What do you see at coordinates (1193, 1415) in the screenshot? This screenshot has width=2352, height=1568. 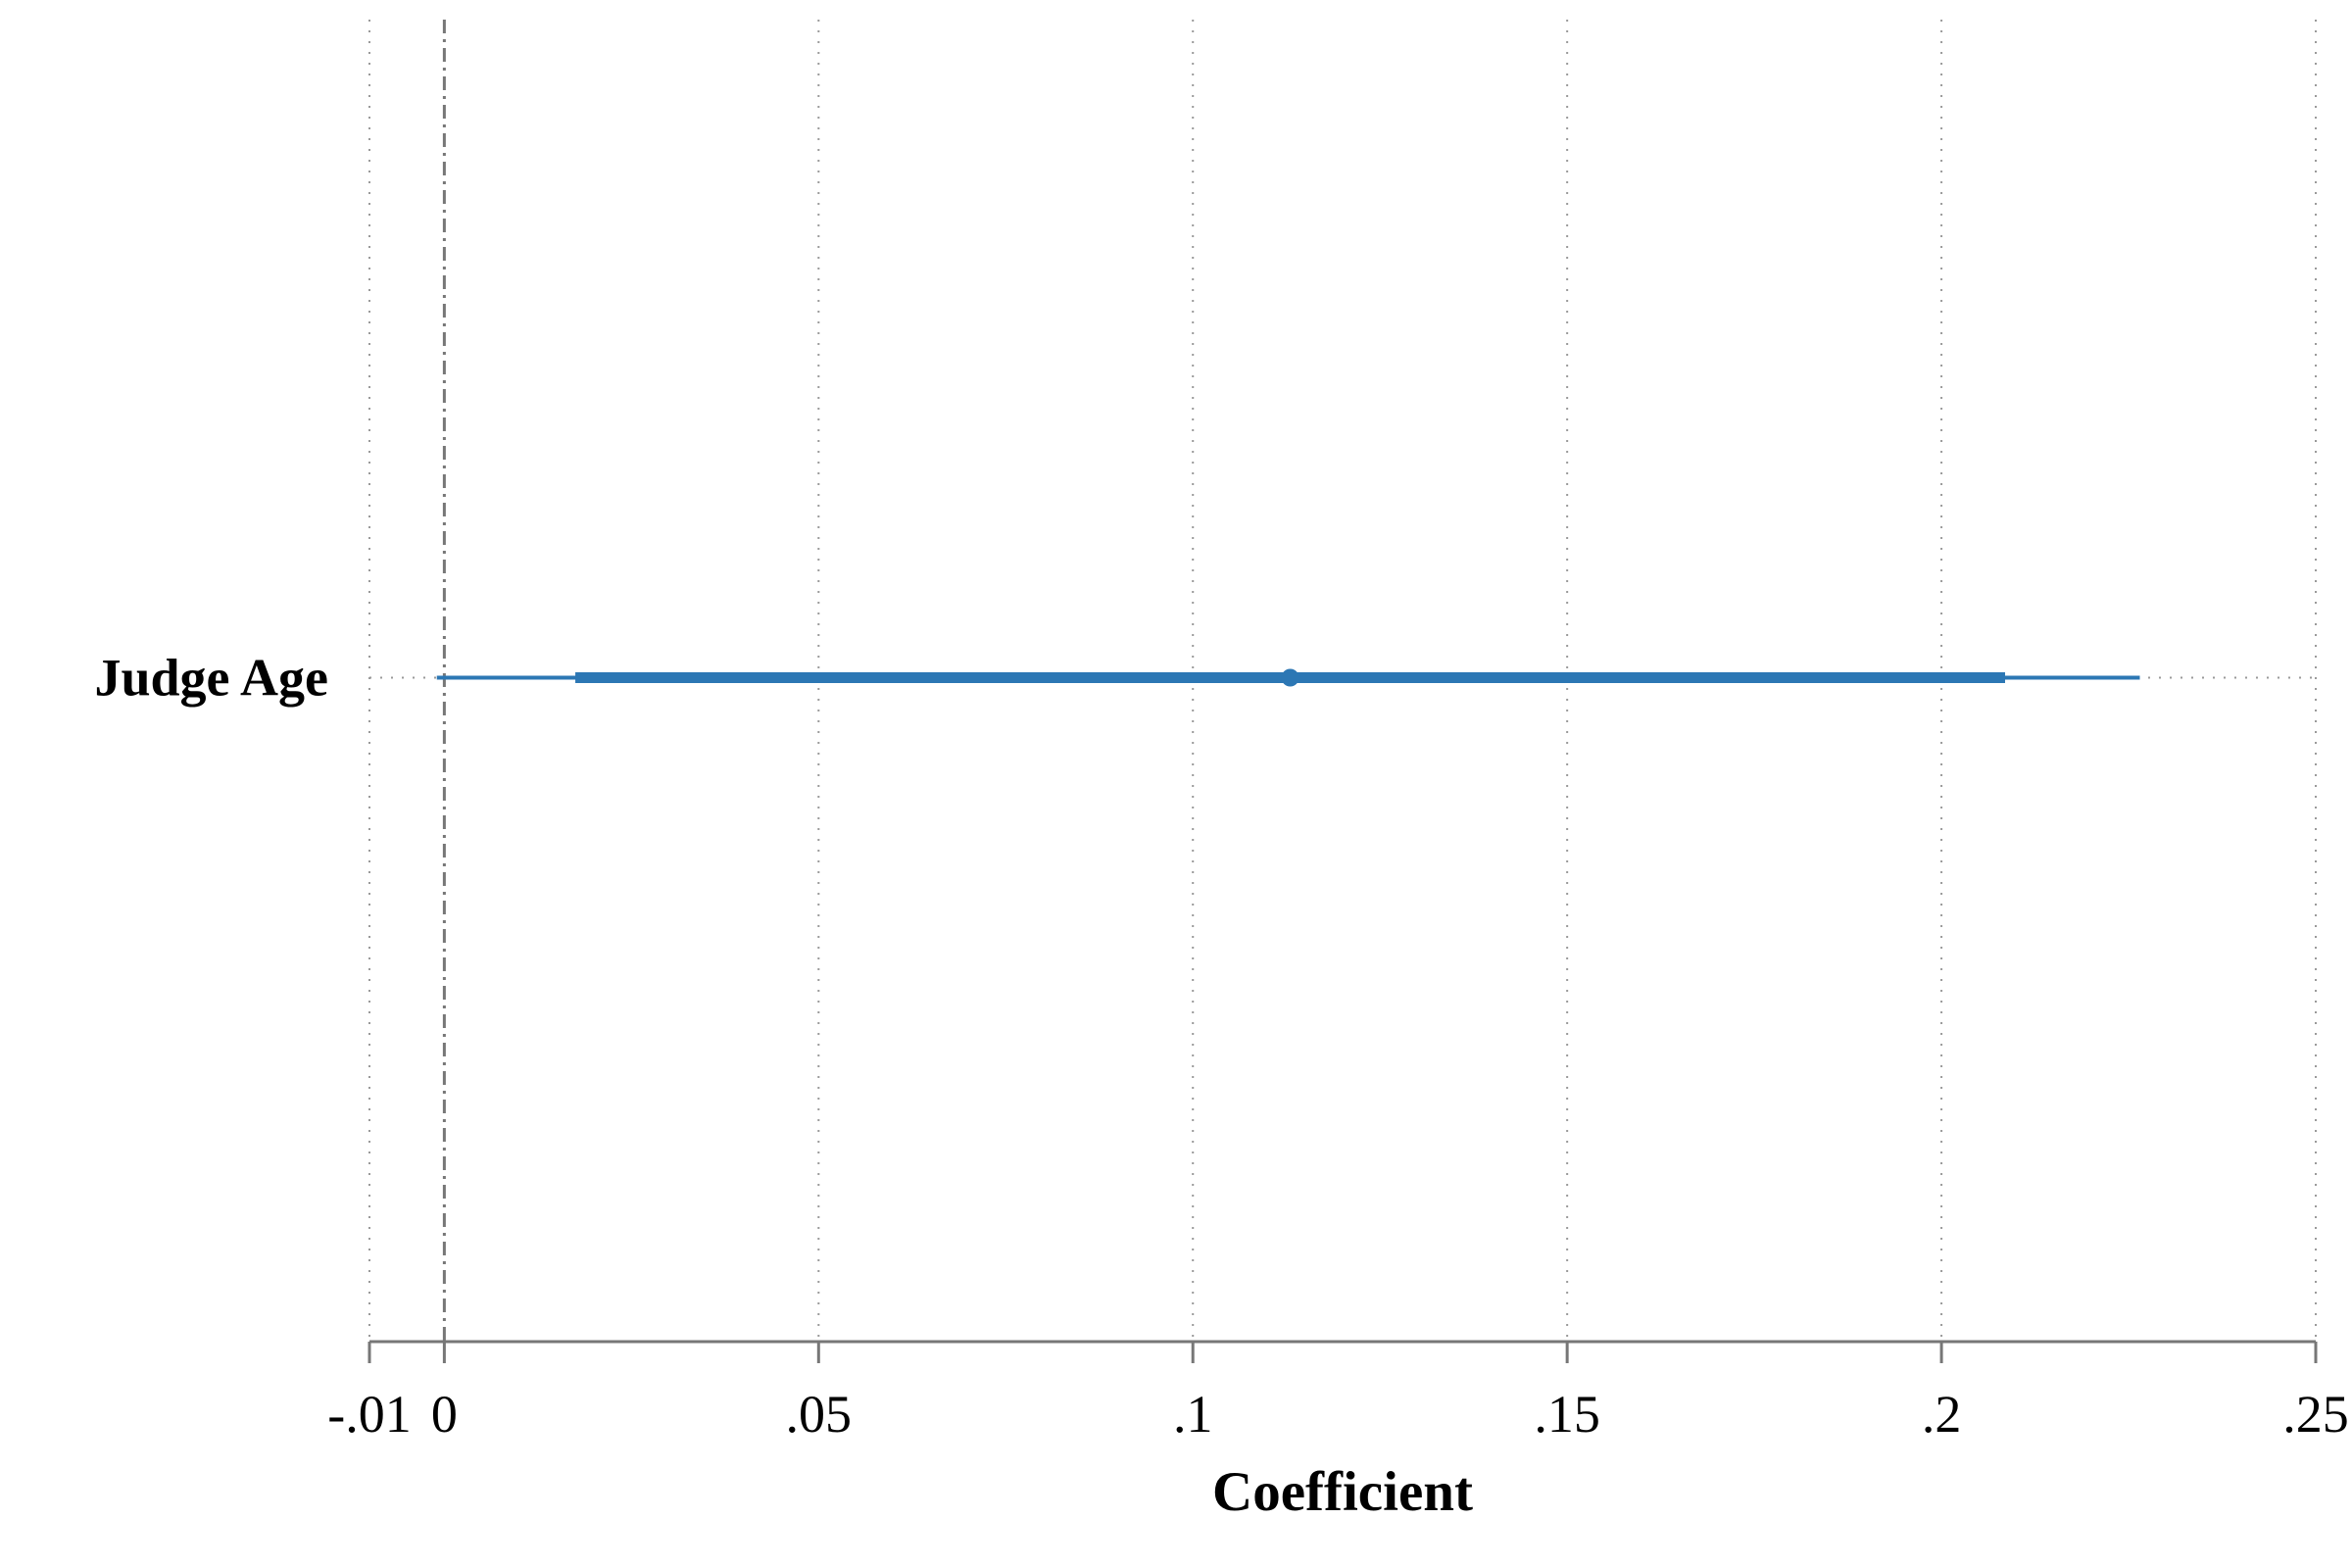 I see `x-tick-label: .1` at bounding box center [1193, 1415].